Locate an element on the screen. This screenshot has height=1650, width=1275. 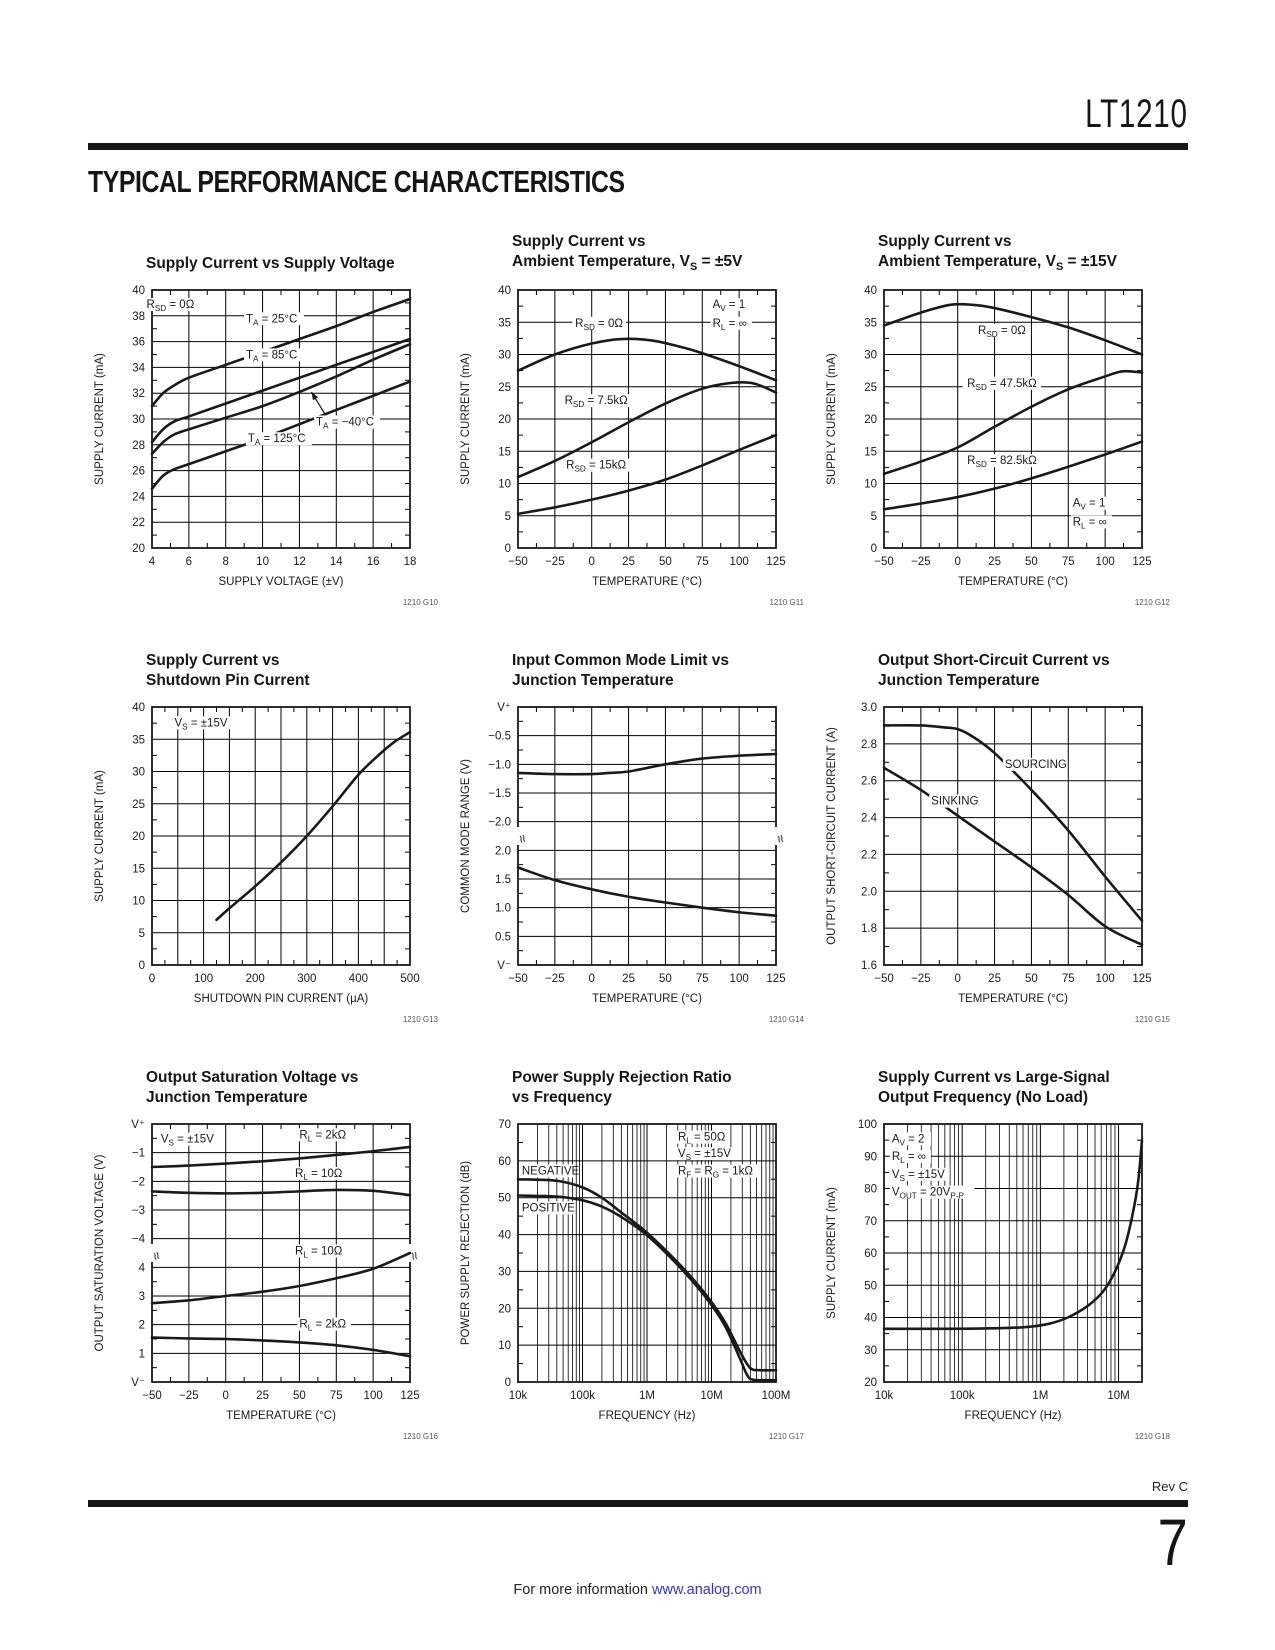
svg-text: RSD = 82.5kΩ is located at coordinates (1002, 462).